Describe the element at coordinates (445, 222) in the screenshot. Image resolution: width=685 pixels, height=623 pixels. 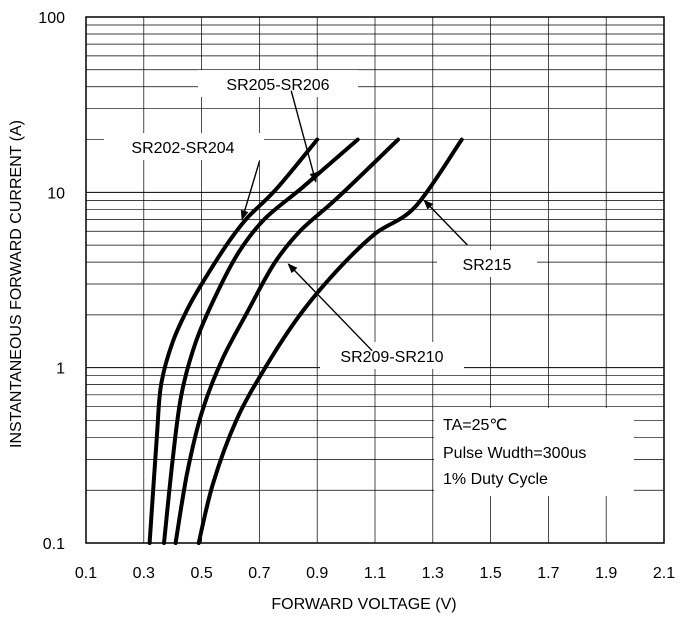
I see `pointer-arrow-sr215` at that location.